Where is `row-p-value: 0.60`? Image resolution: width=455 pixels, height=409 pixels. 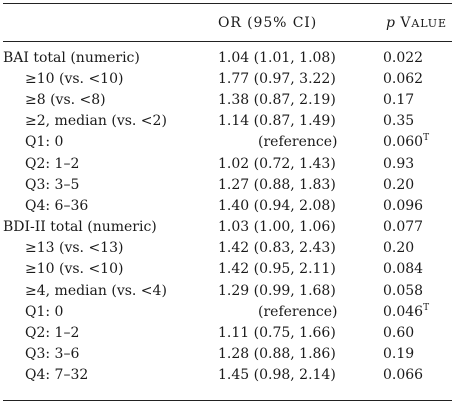
row-p-value: 0.60 is located at coordinates (417, 333).